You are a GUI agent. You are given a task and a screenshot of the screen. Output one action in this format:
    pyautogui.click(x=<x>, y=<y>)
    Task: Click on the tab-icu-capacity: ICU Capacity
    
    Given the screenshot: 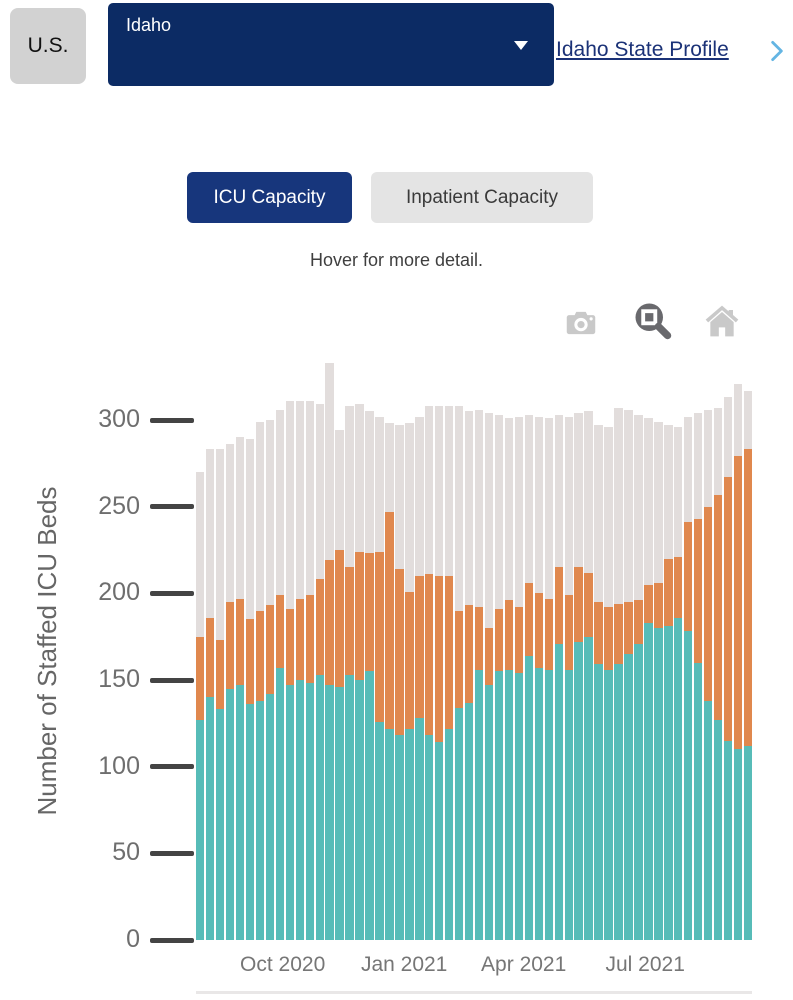 What is the action you would take?
    pyautogui.click(x=269, y=197)
    